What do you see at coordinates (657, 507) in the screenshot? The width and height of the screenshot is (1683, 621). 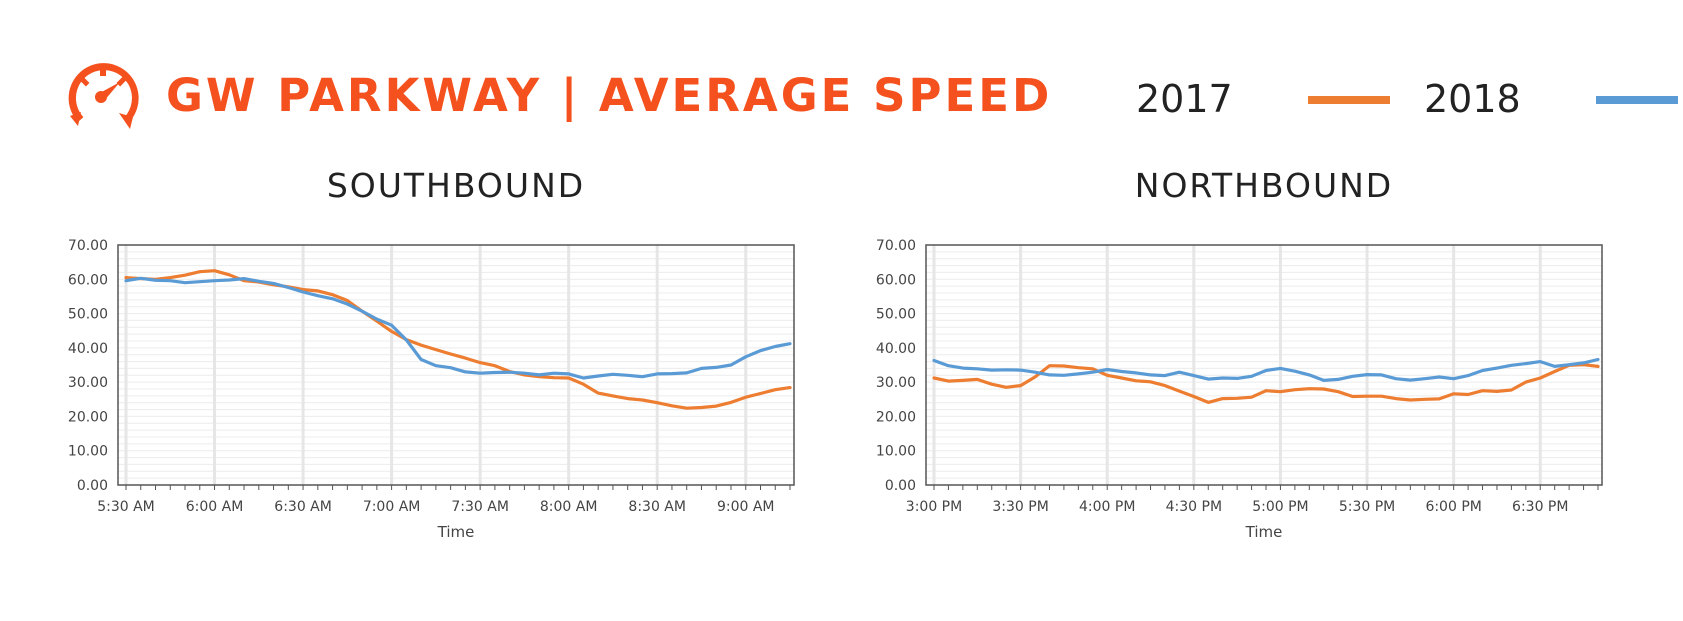 I see `x-tick-label: 8:30 AM` at bounding box center [657, 507].